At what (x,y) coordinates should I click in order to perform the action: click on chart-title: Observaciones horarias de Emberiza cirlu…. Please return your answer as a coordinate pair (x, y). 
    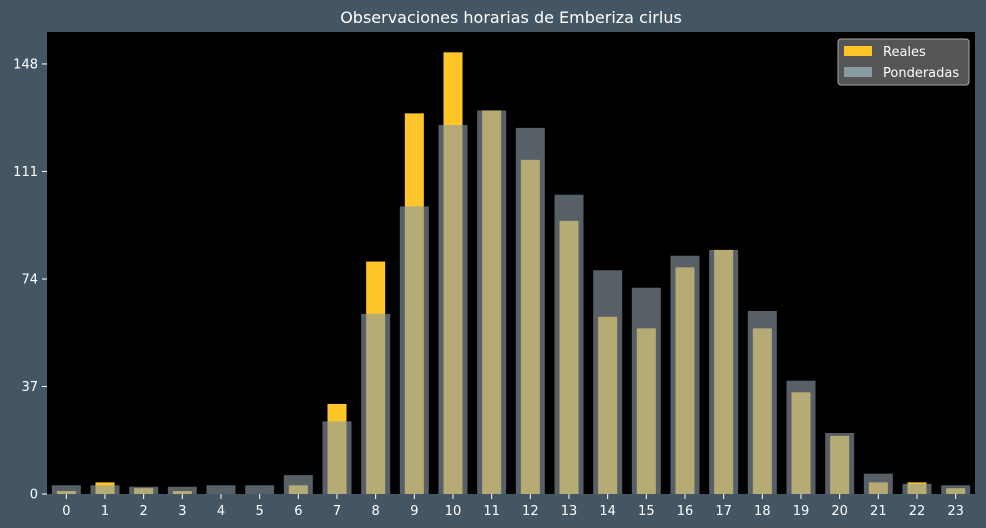
    Looking at the image, I should click on (511, 17).